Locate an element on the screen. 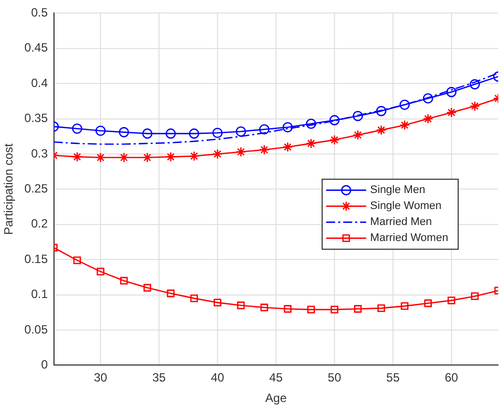  y-tick-label: 0 is located at coordinates (44, 365).